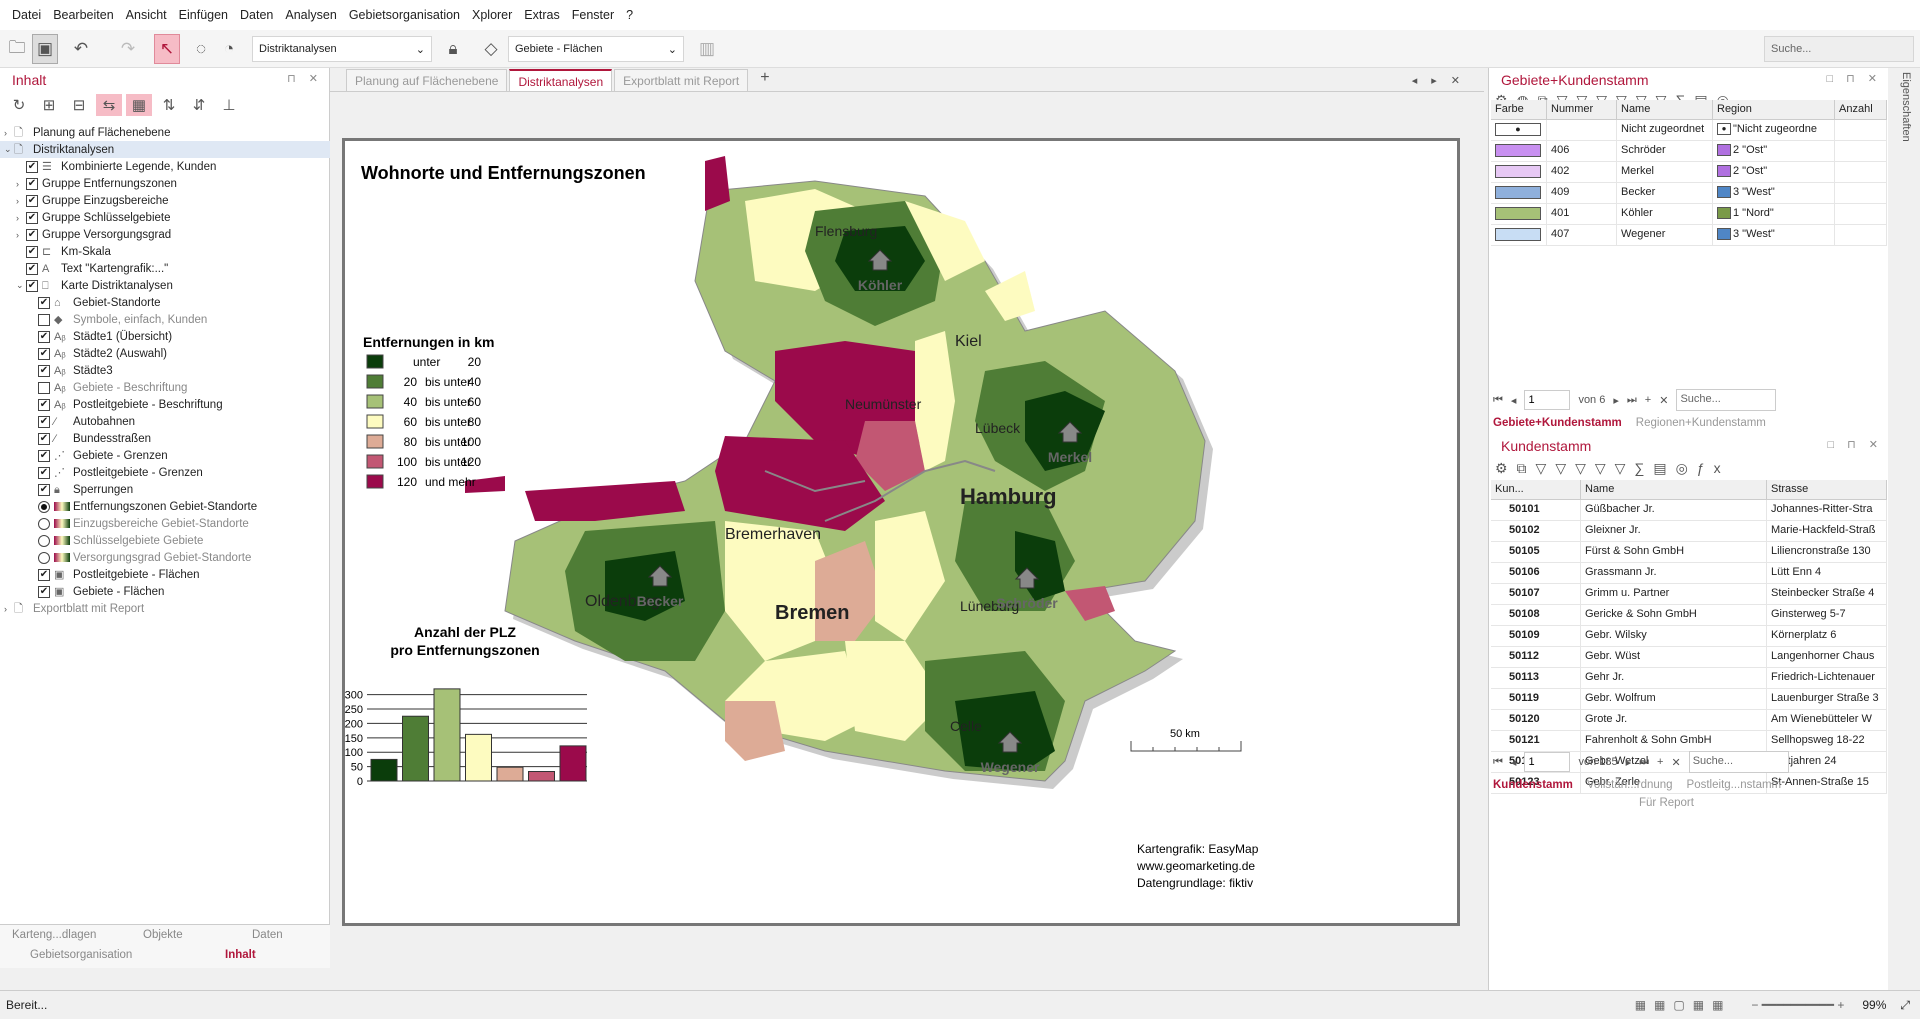 This screenshot has width=1920, height=1019. Describe the element at coordinates (165, 285) in the screenshot. I see `tree-item: ⌄ ✔ ⎕ Karte Distriktanalysen` at that location.